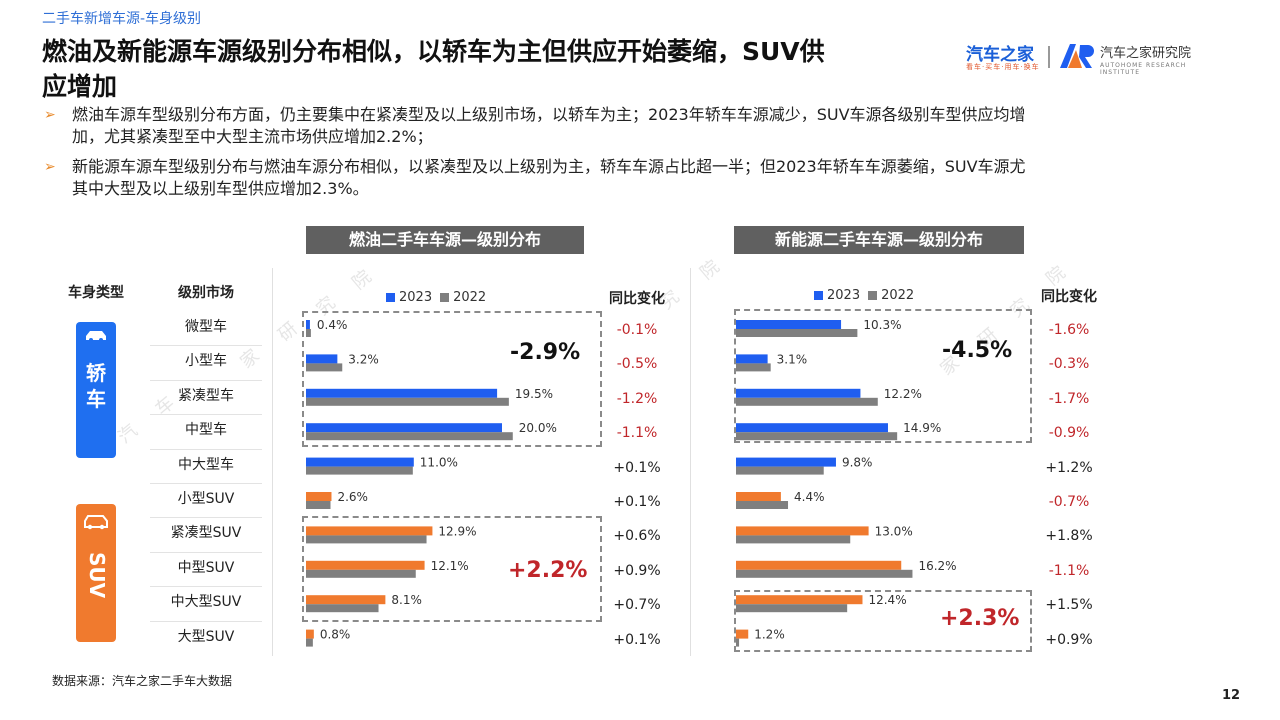 The image size is (1280, 720). I want to click on bar-value-label: 8.1%, so click(406, 600).